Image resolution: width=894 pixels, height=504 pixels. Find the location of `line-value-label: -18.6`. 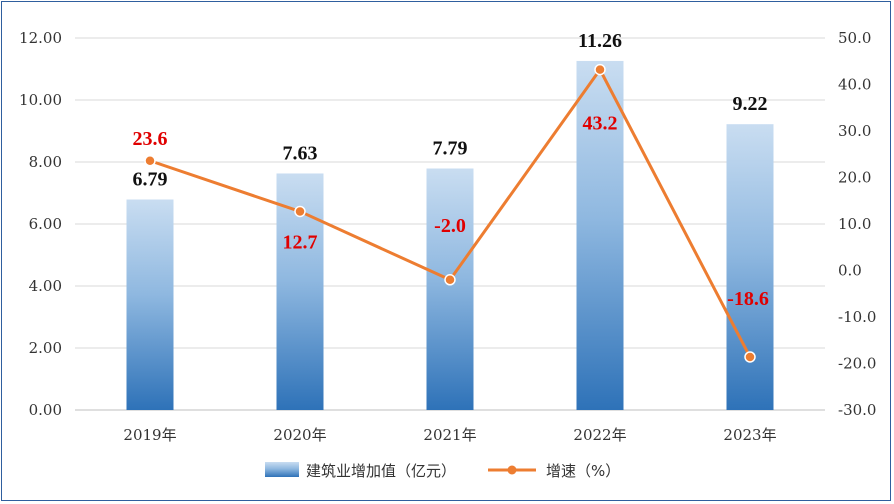

line-value-label: -18.6 is located at coordinates (748, 299).